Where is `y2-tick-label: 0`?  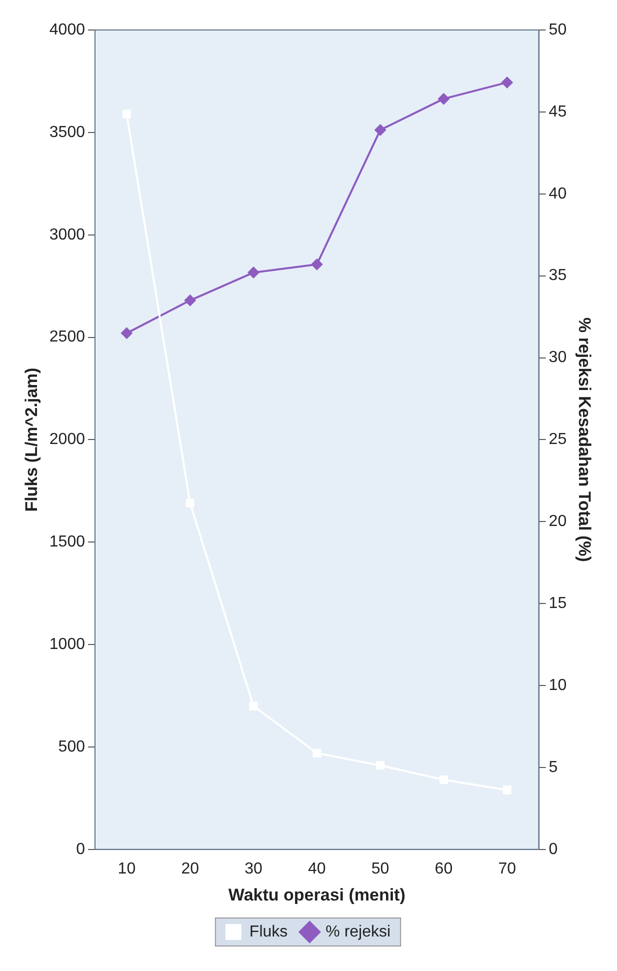
y2-tick-label: 0 is located at coordinates (553, 849).